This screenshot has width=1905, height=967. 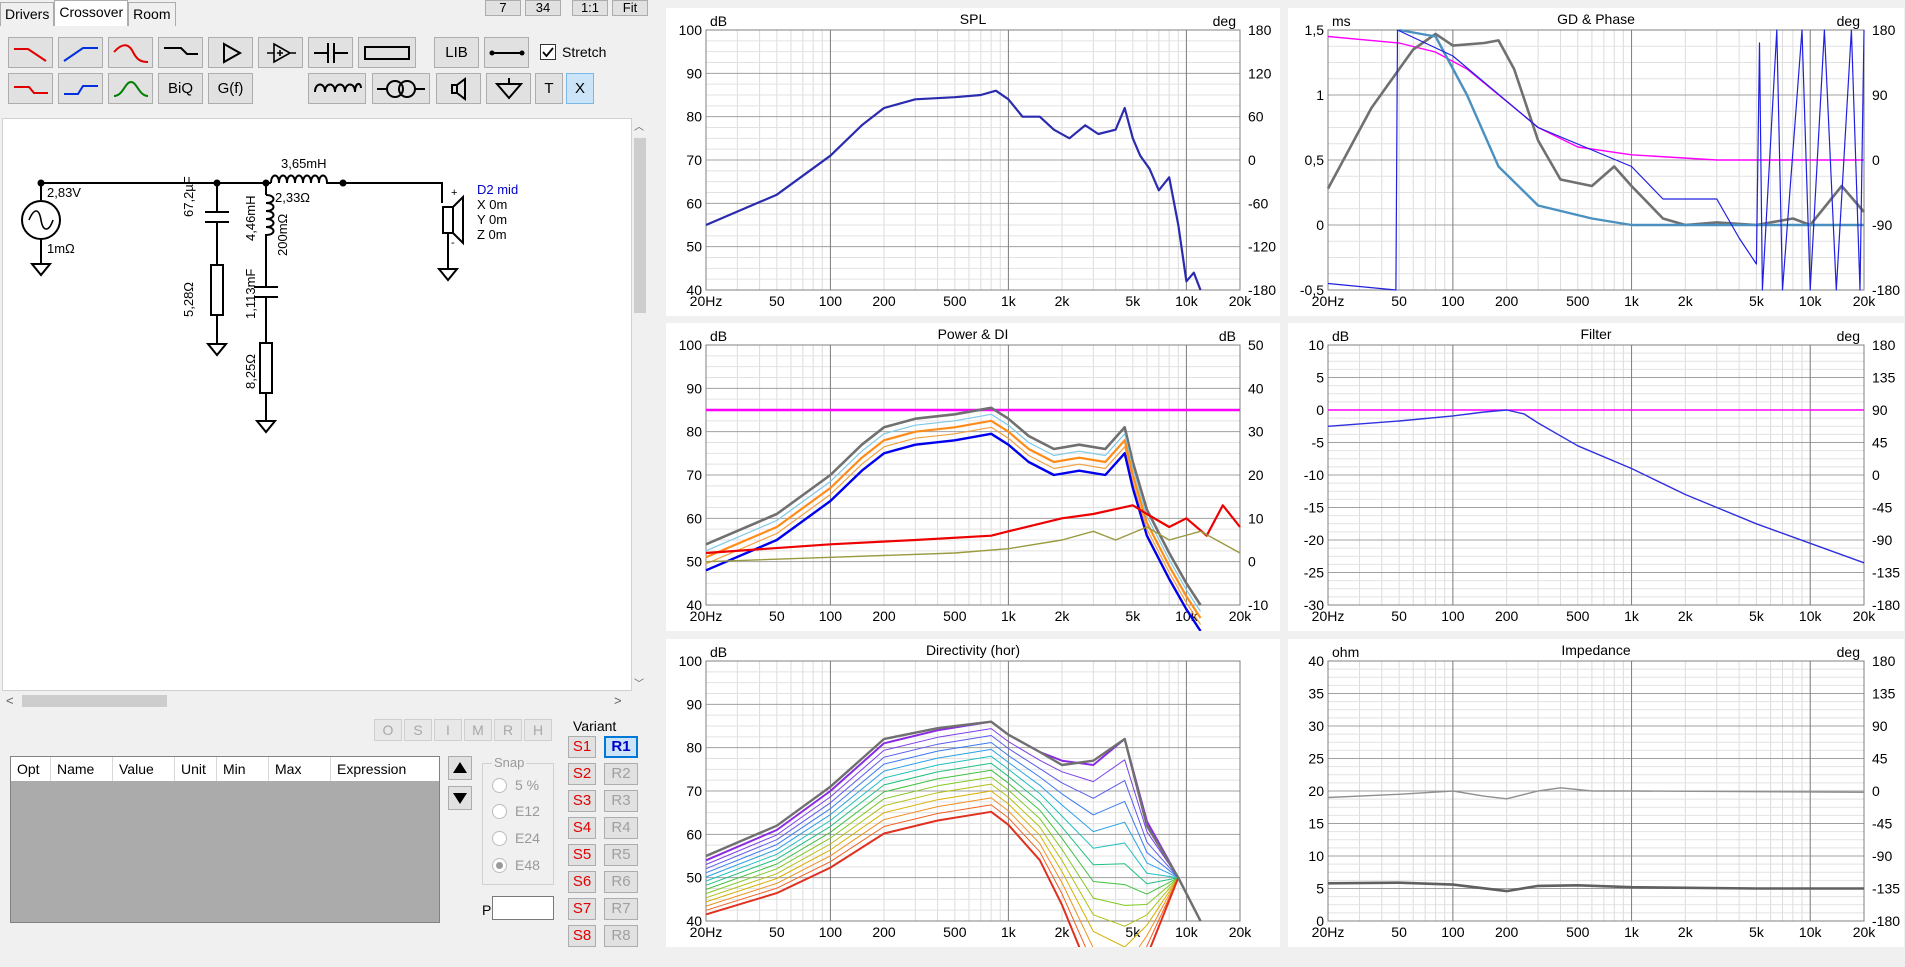 I want to click on stretch-checkbox, so click(x=548, y=52).